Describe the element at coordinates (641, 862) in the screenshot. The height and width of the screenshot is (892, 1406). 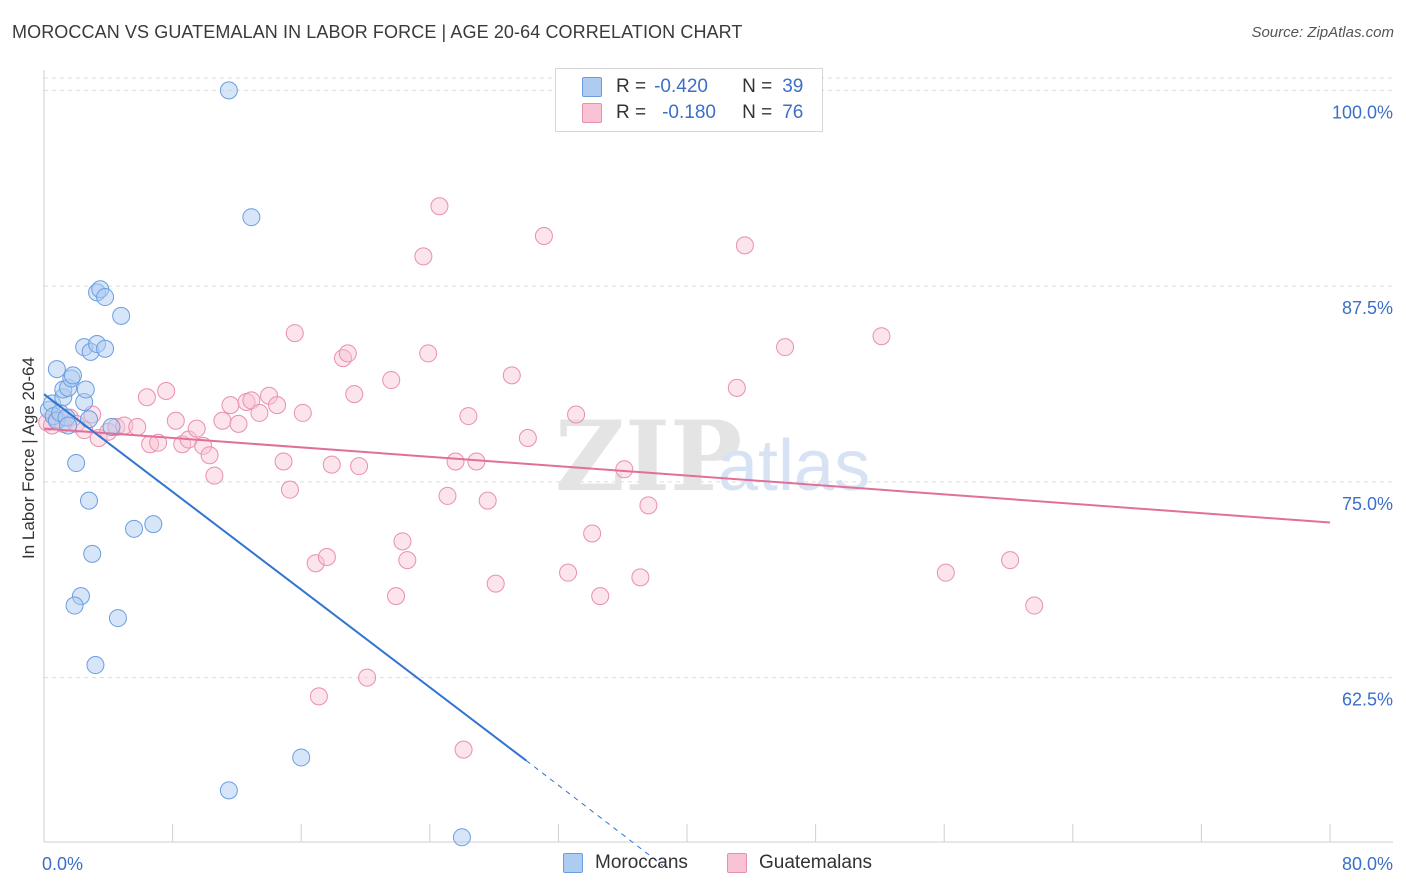
I see `bottom-legend-label: Moroccans` at that location.